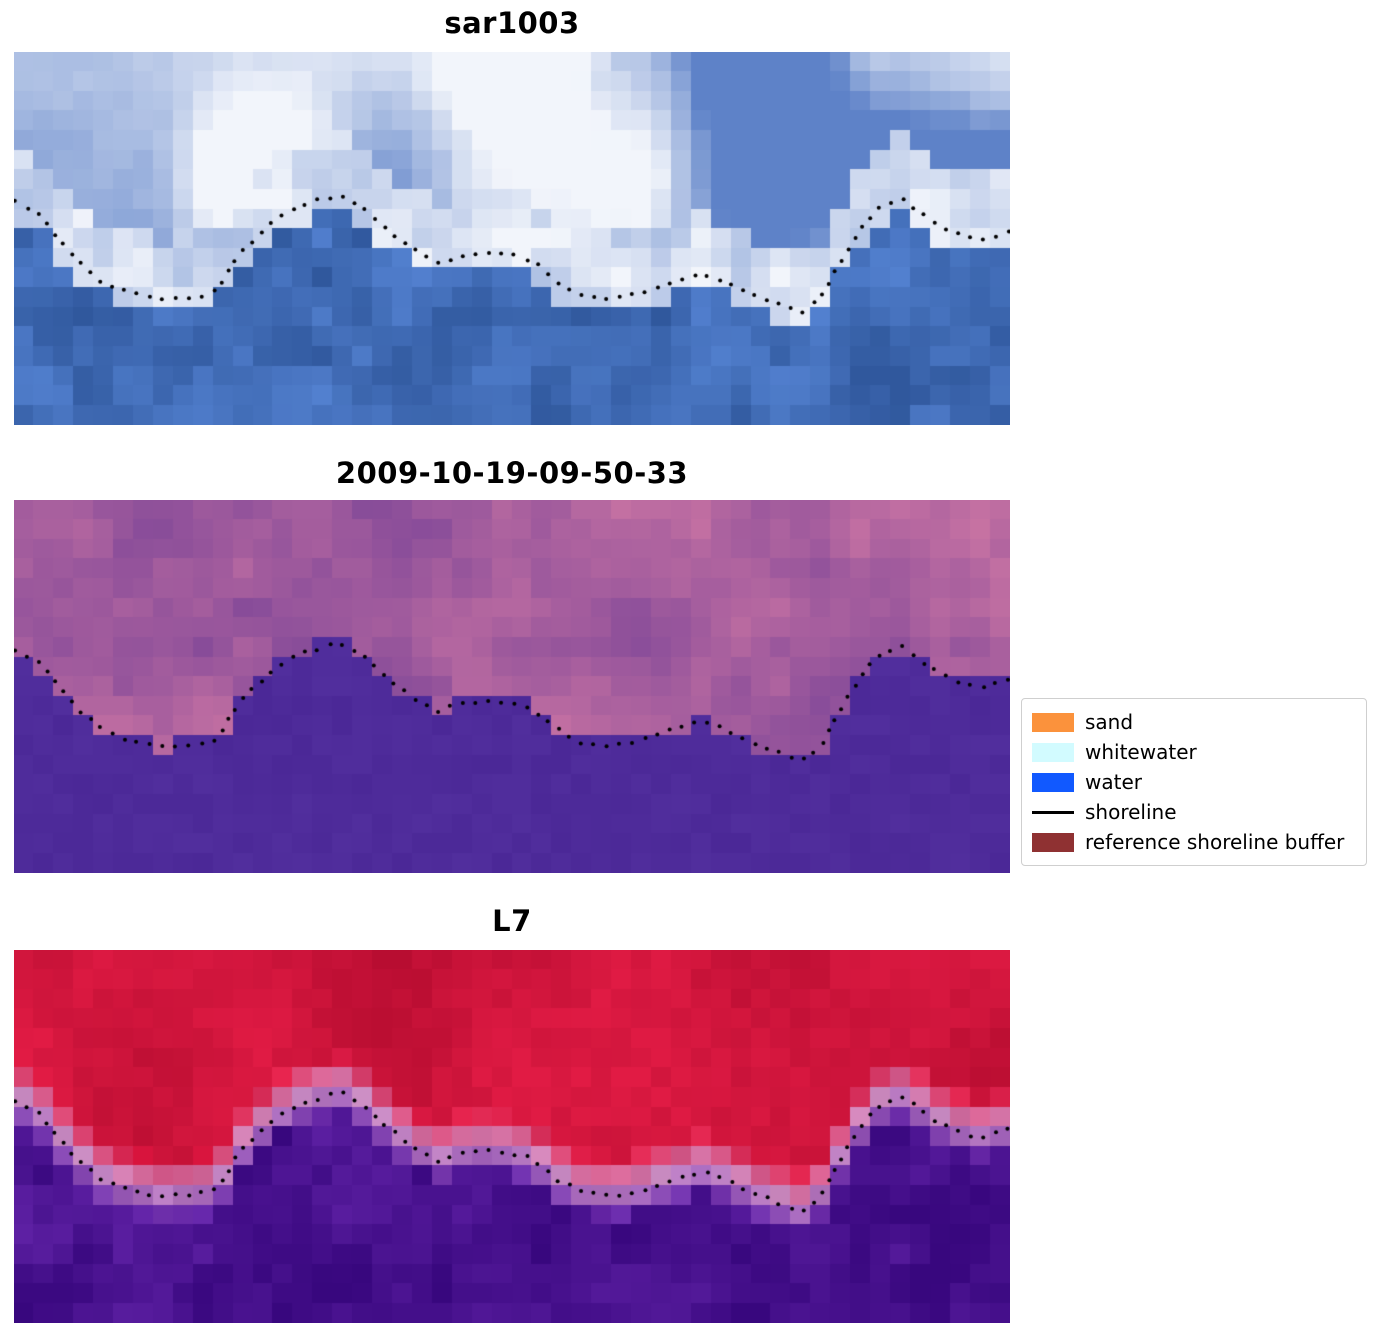  What do you see at coordinates (1053, 842) in the screenshot?
I see `reference-buffer-swatch-icon` at bounding box center [1053, 842].